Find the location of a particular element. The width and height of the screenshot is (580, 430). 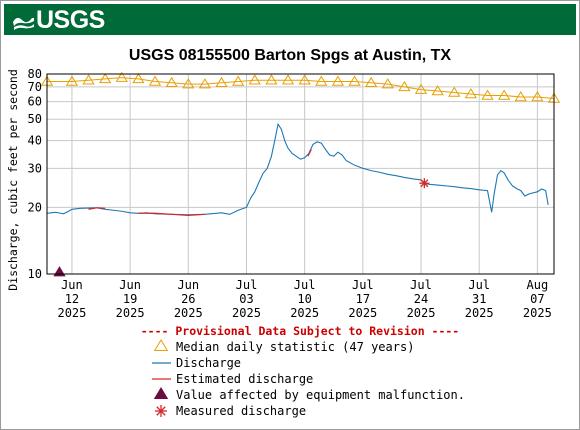

y-tick-label: 60 is located at coordinates (35, 102).